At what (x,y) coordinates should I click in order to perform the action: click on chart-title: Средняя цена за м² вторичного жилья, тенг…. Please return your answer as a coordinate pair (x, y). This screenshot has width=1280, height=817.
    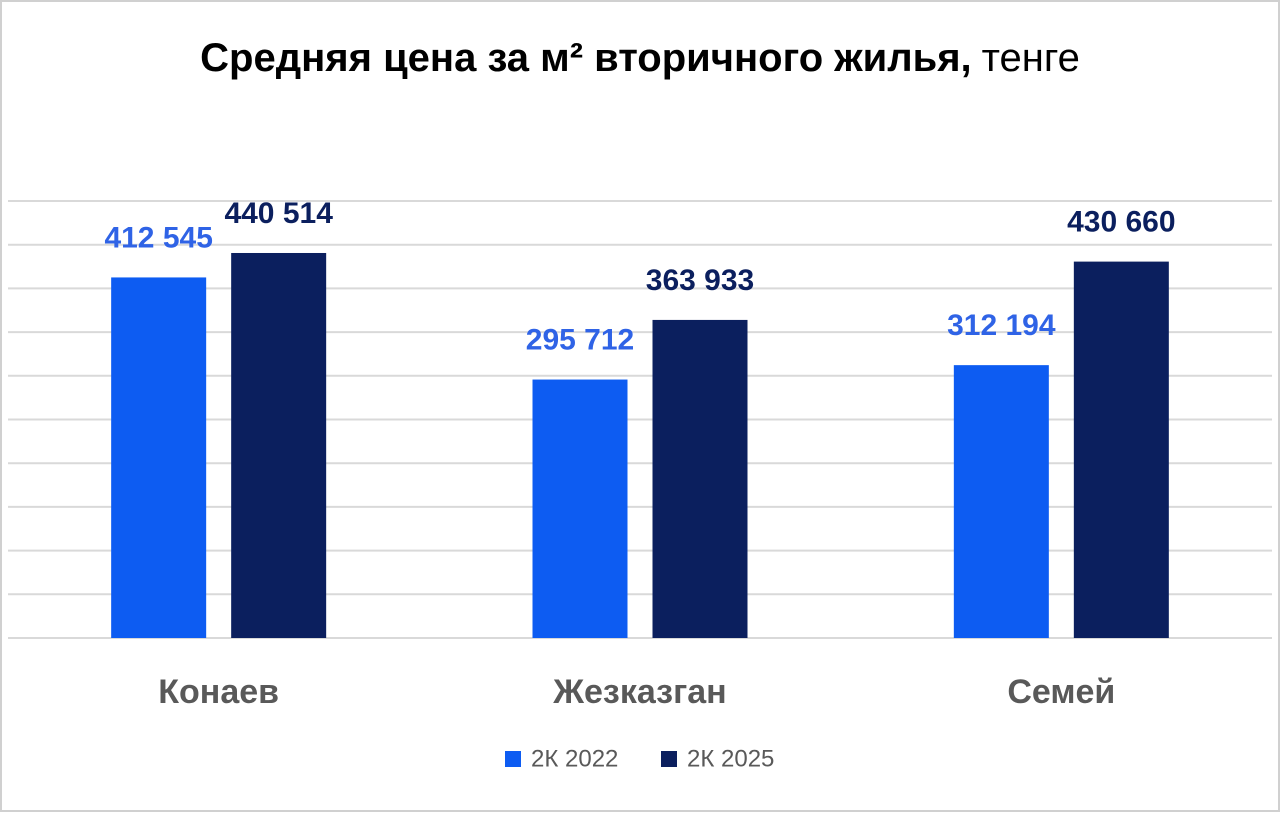
    Looking at the image, I should click on (640, 58).